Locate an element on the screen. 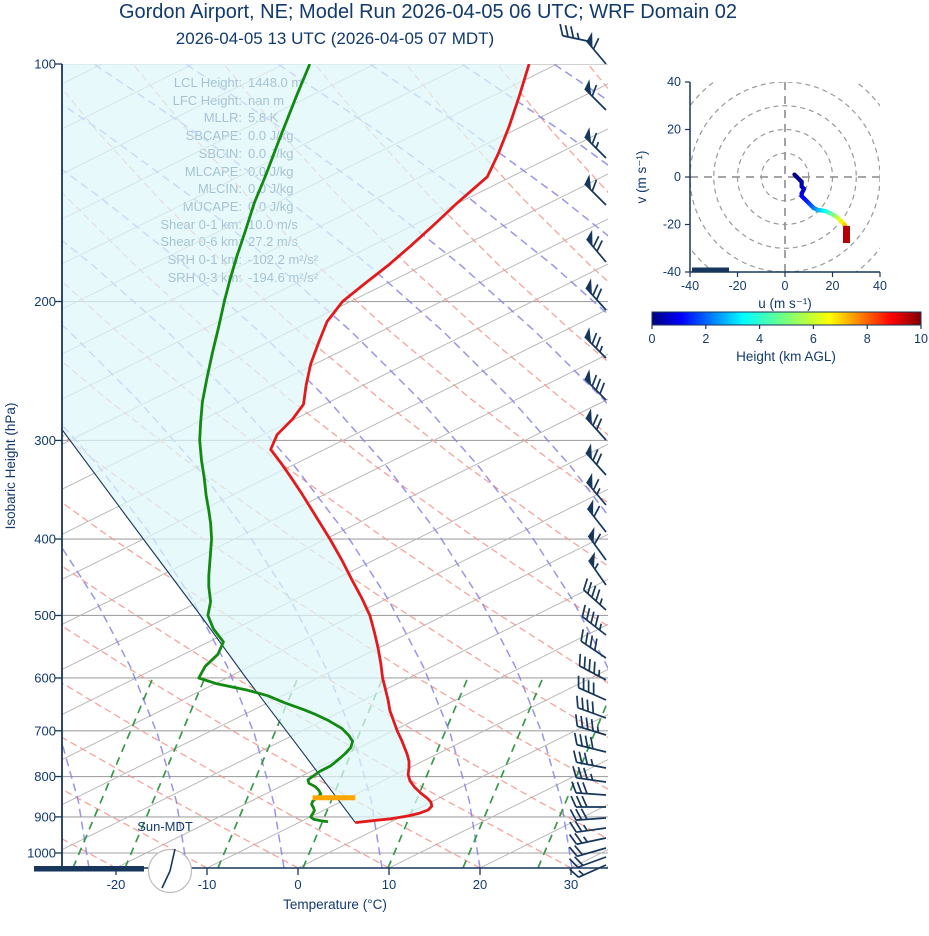 The image size is (929, 936). hodograph-trace-end-bar is located at coordinates (846, 234).